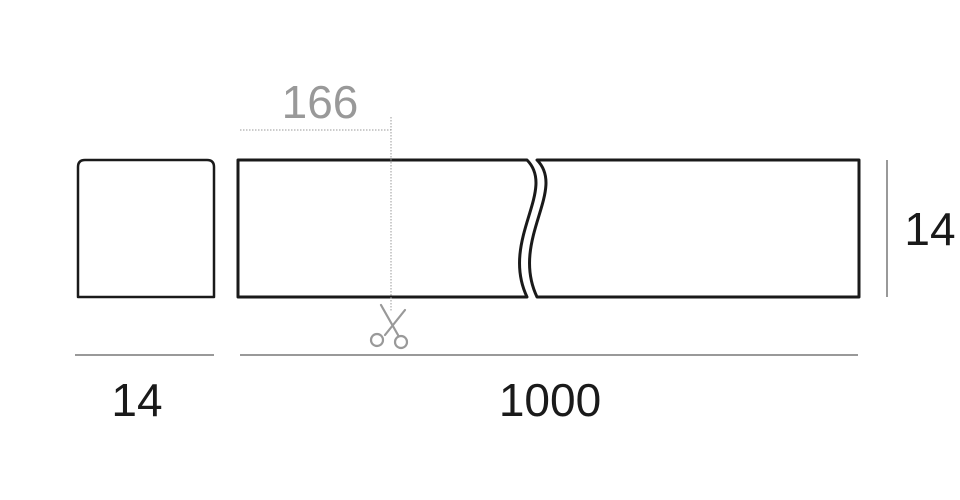 The image size is (960, 500). What do you see at coordinates (387, 228) in the screenshot?
I see `profile-left-segment` at bounding box center [387, 228].